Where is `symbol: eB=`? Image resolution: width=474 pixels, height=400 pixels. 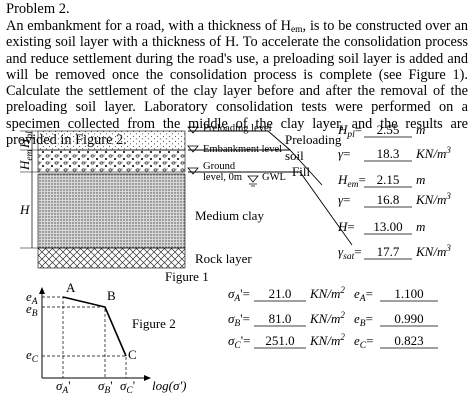
symbol: eB= is located at coordinates (363, 320).